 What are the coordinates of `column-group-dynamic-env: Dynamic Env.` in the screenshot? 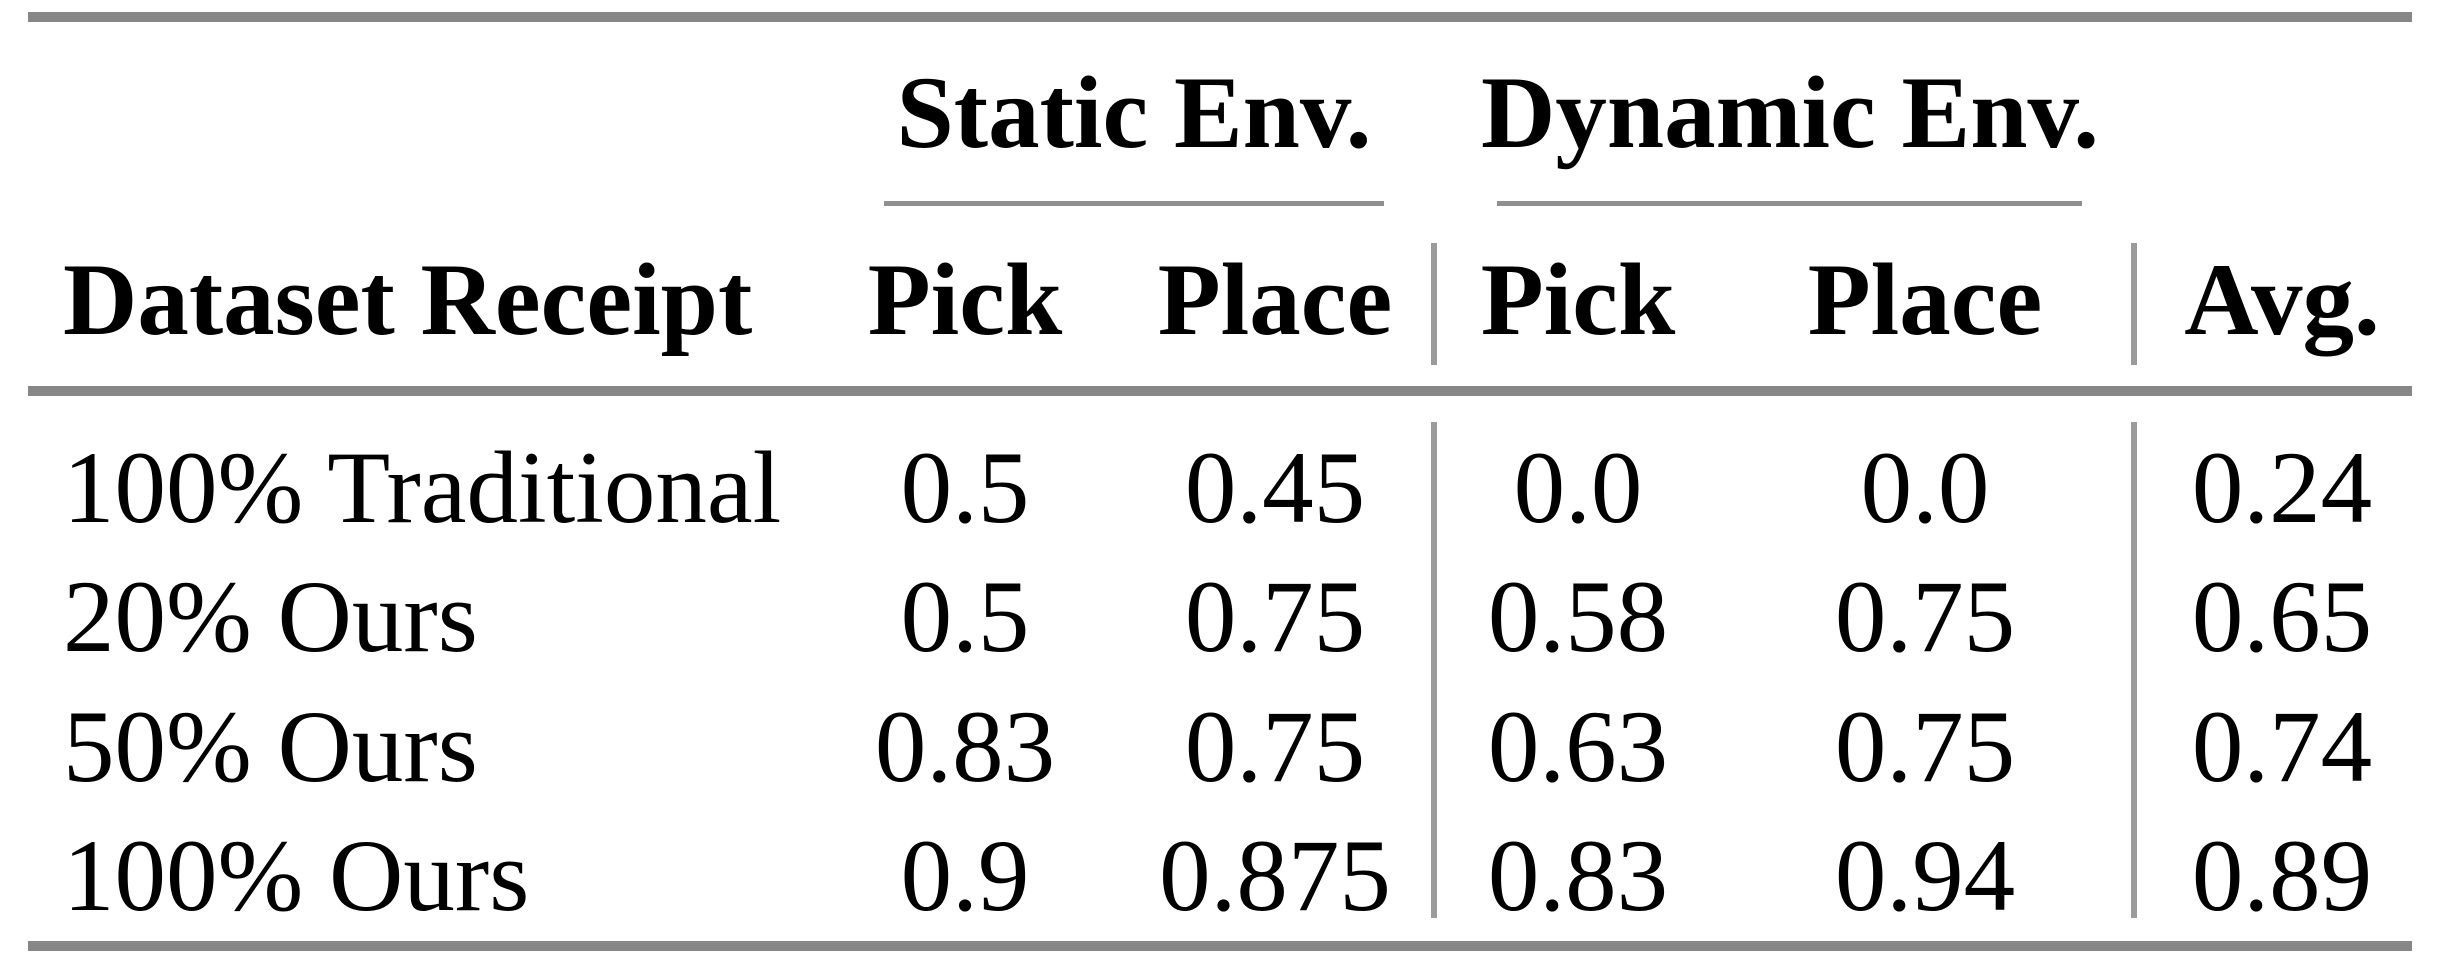 It's located at (1790, 113).